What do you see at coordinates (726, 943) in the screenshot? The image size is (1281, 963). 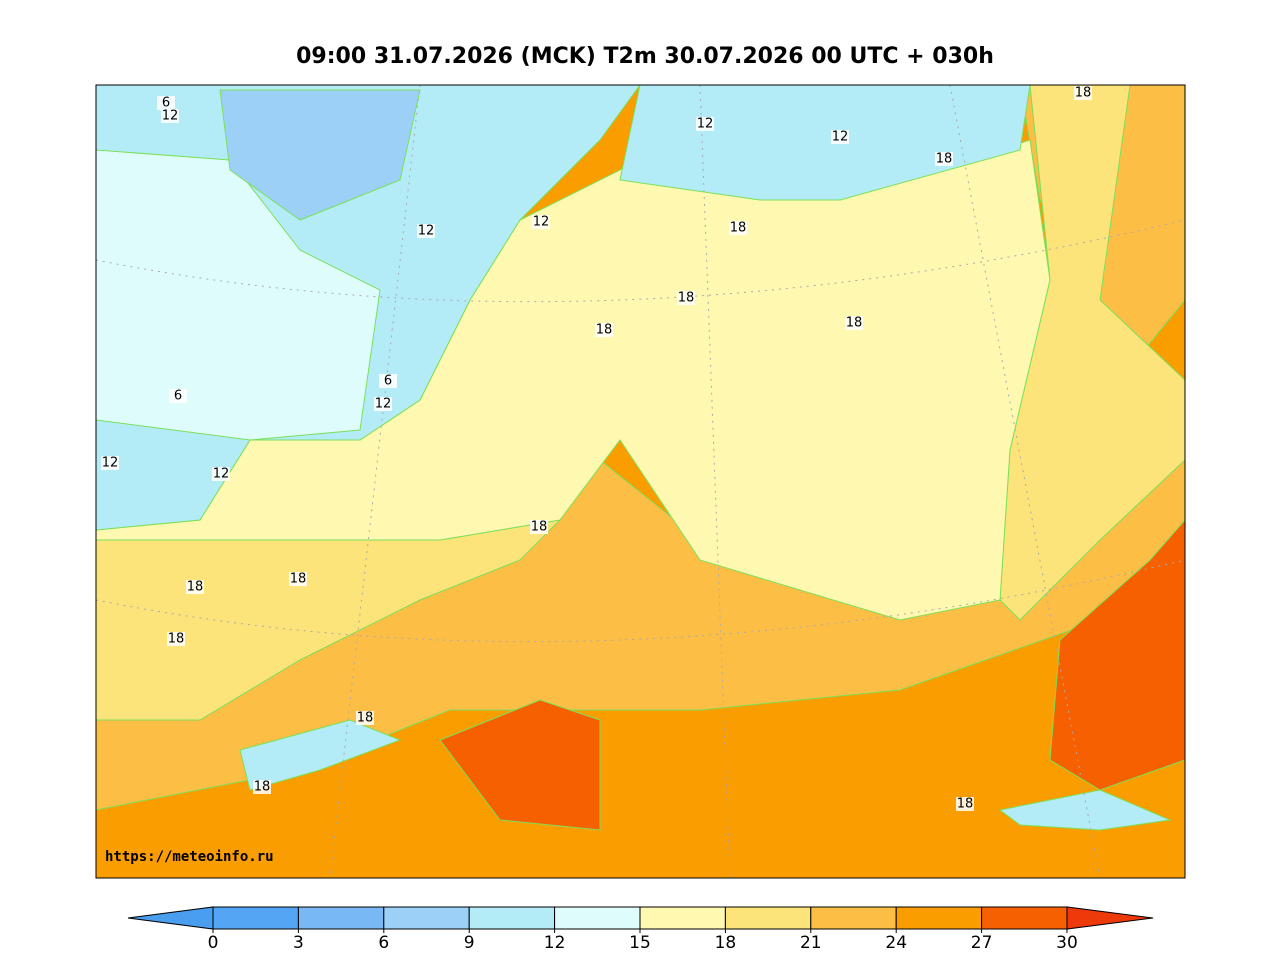 I see `colorbar-tick-label: 18` at bounding box center [726, 943].